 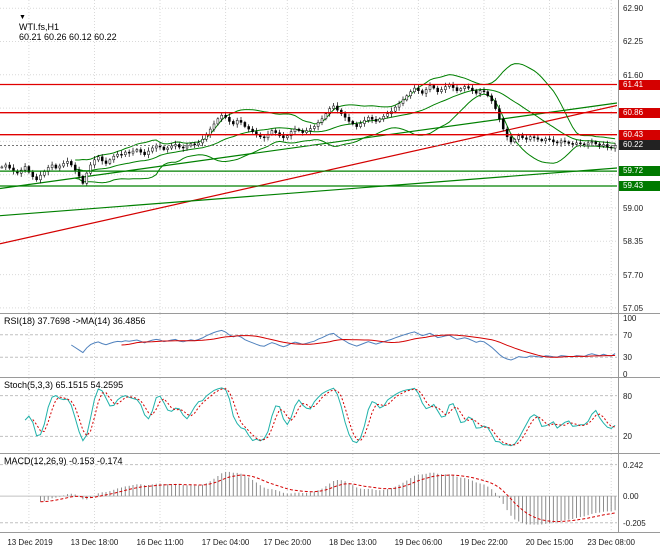 I want to click on macd-minmax-lines, so click(x=308, y=494).